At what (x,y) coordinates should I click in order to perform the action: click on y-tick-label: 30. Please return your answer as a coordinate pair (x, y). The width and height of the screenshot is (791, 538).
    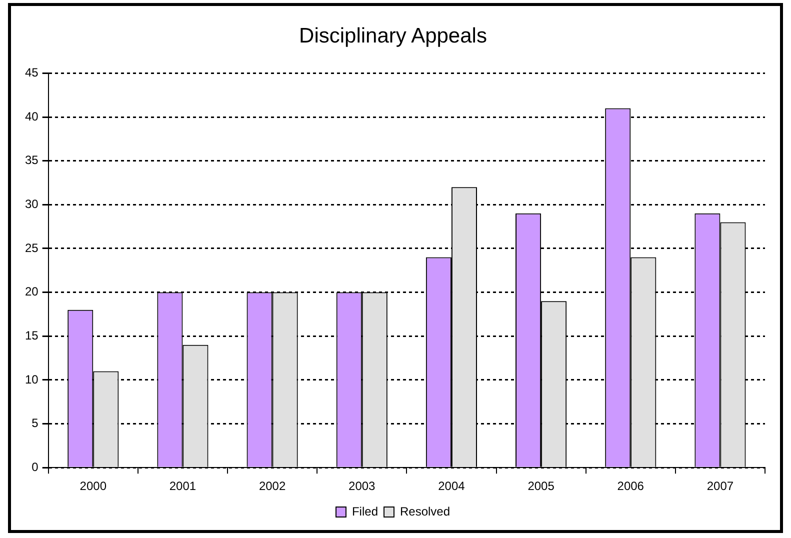
    Looking at the image, I should click on (31, 203).